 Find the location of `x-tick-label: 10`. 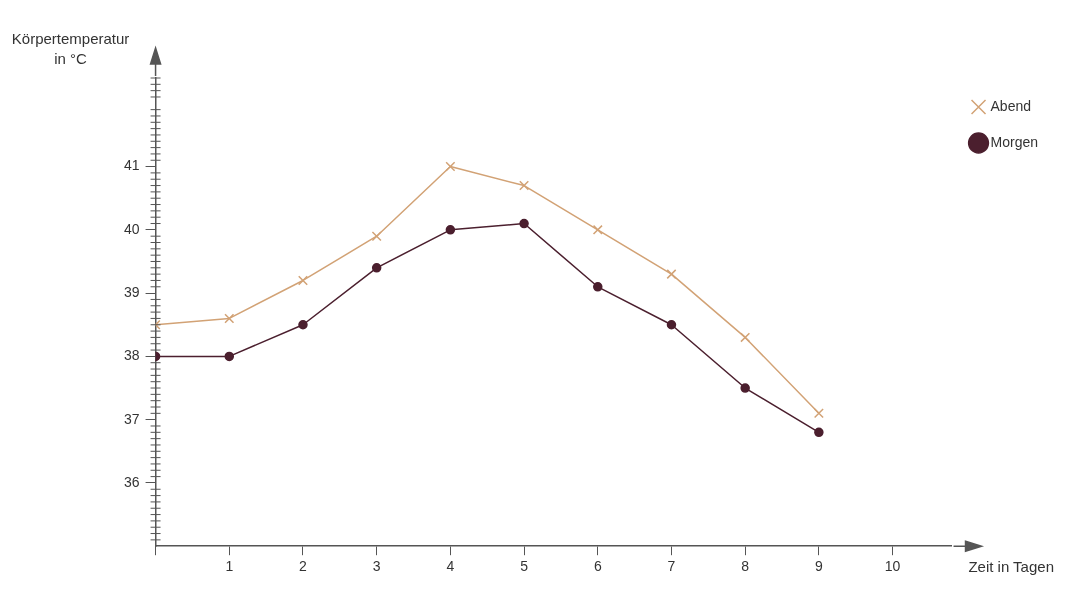

x-tick-label: 10 is located at coordinates (892, 566).